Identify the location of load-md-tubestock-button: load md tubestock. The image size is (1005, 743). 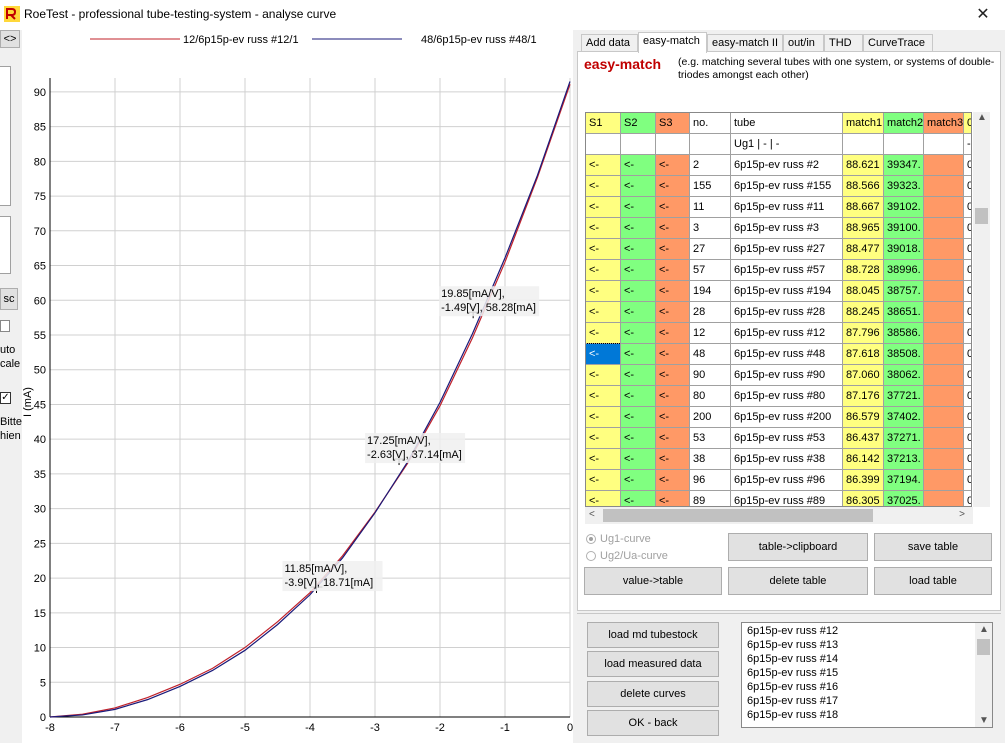
(653, 635).